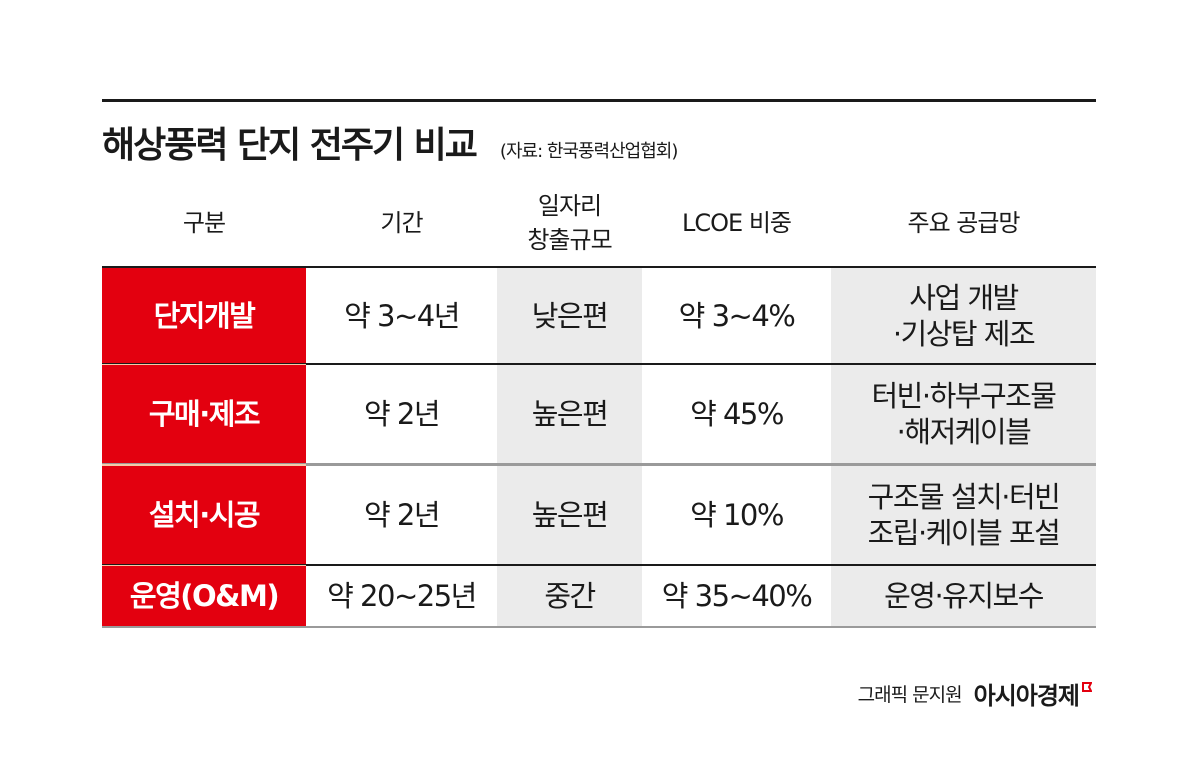  What do you see at coordinates (569, 315) in the screenshot?
I see `jobs-cell: 낮은편` at bounding box center [569, 315].